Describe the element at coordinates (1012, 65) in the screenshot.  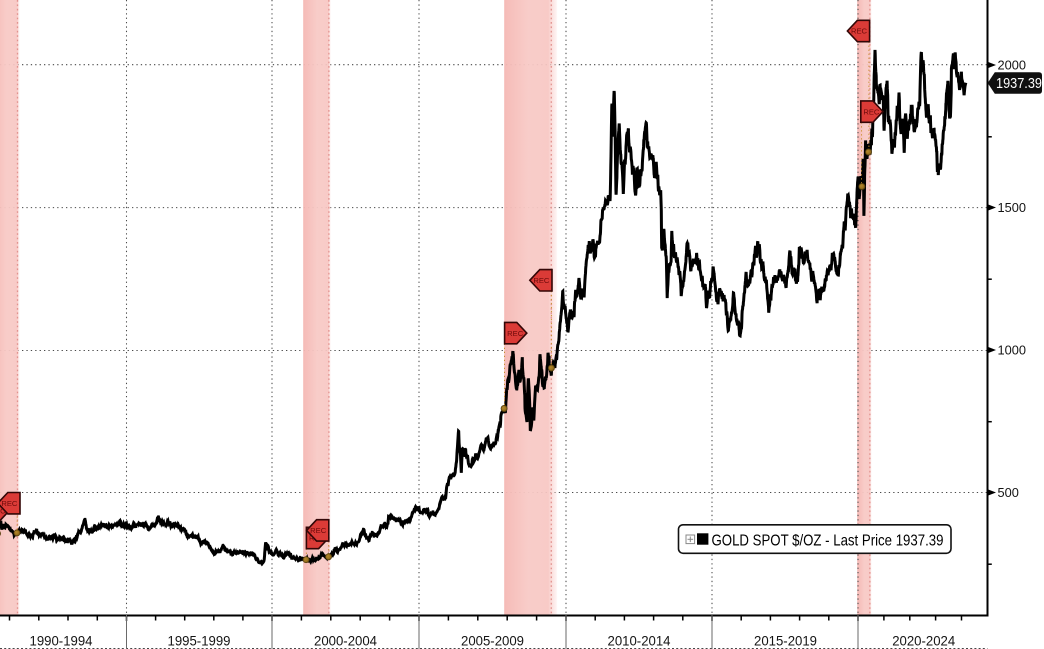
I see `svg-text: 2000` at that location.